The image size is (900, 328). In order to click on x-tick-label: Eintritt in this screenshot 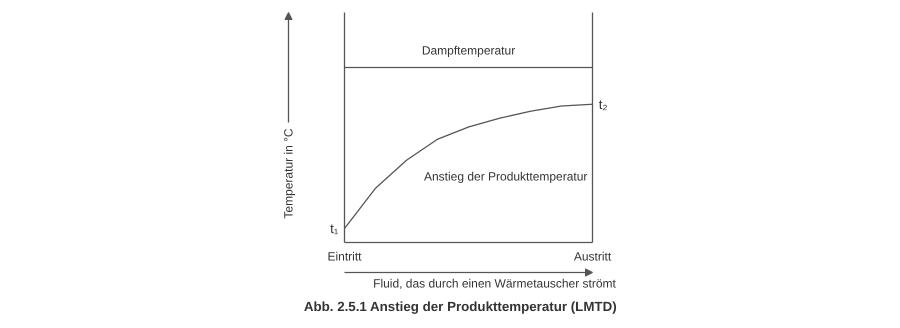, I will do `click(344, 257)`.